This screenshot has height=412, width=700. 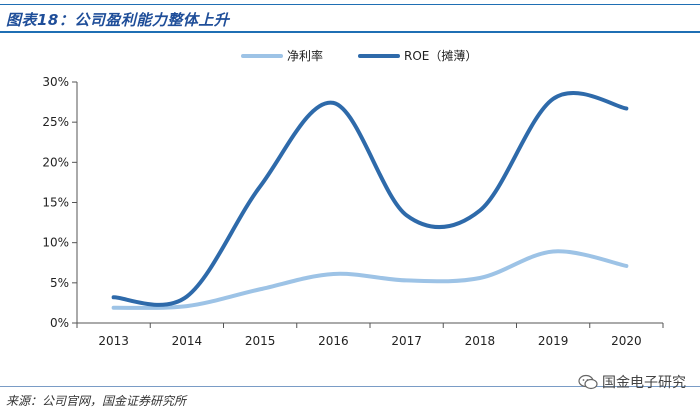 I want to click on x-tick-label: 2014, so click(x=187, y=341).